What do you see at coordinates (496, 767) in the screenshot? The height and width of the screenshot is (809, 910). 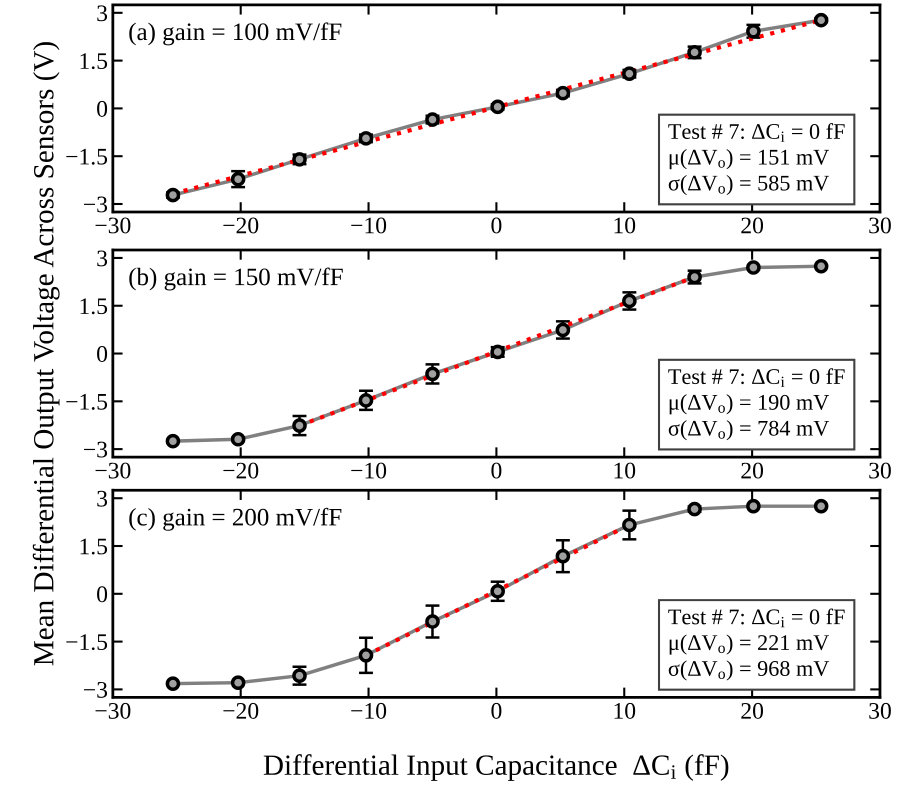 I see `x-axis-title: Differential Input Capacitance ΔC$_{i}$ (fF)` at bounding box center [496, 767].